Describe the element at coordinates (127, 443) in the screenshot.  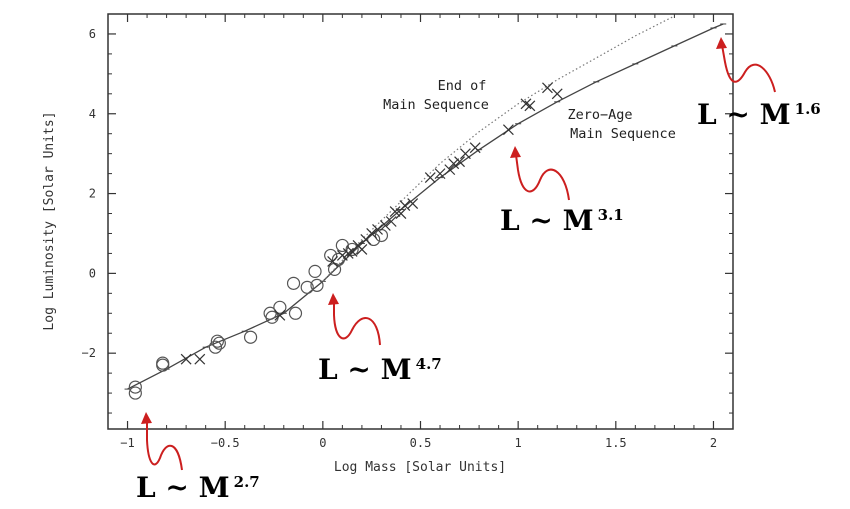
I see `x-tick-label: −1` at that location.